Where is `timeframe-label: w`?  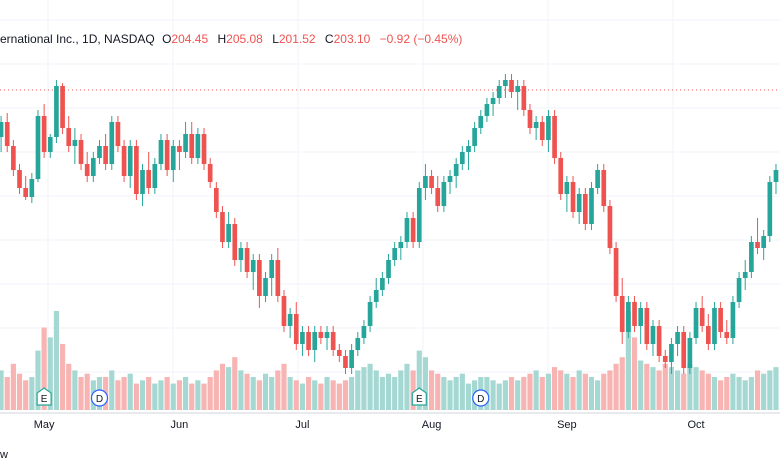 timeframe-label: w is located at coordinates (4, 455).